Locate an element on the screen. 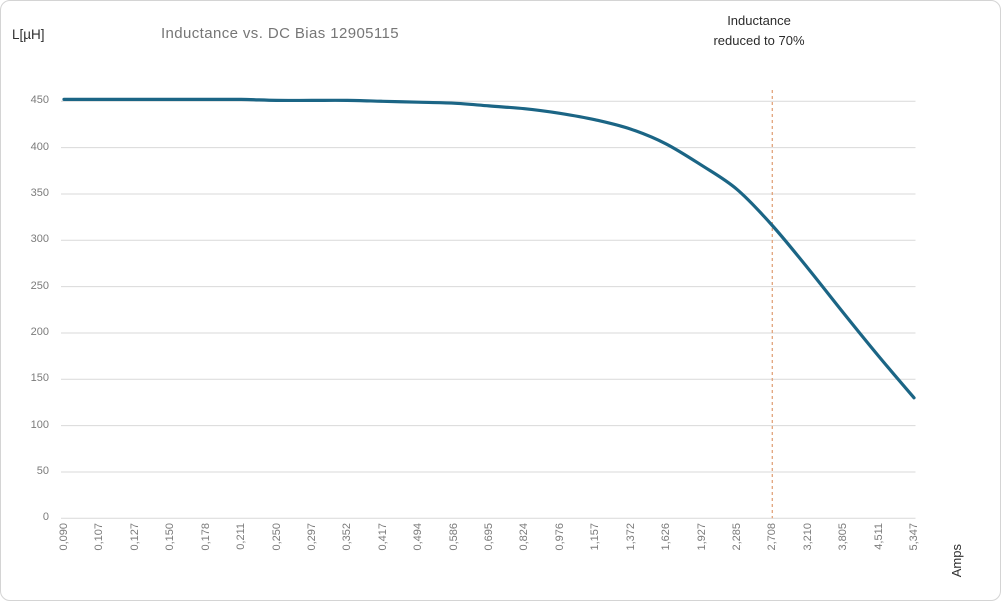  annotation-line1: Inductance is located at coordinates (759, 20).